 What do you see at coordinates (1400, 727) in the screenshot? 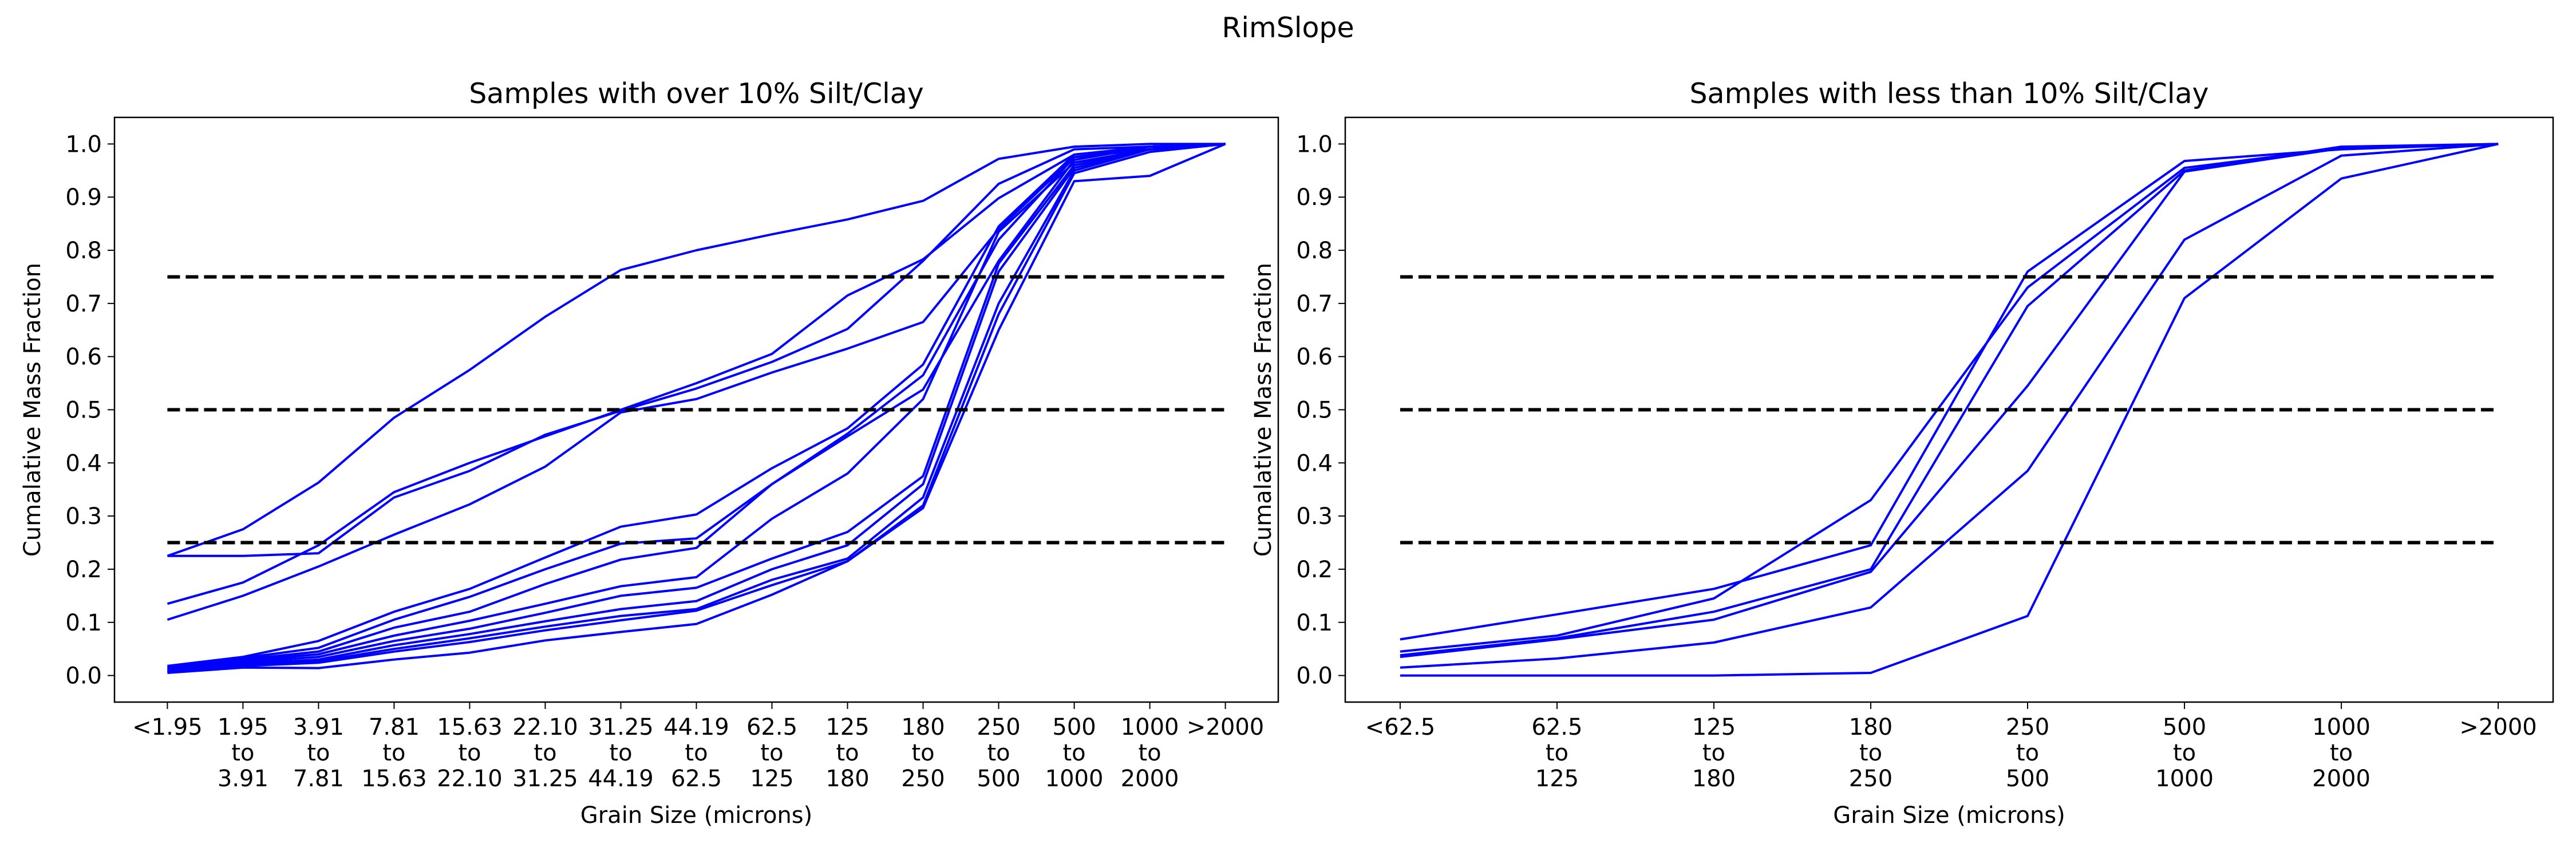
I see `x-tick-label: <62.5` at bounding box center [1400, 727].